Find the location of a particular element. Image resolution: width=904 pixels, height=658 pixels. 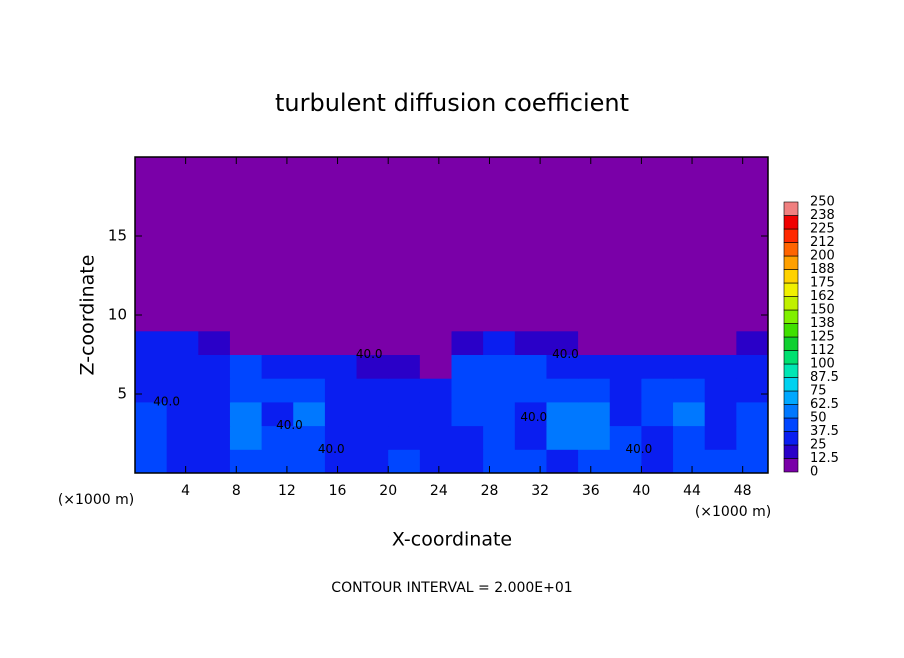

colorbar-label: 188 is located at coordinates (822, 269).